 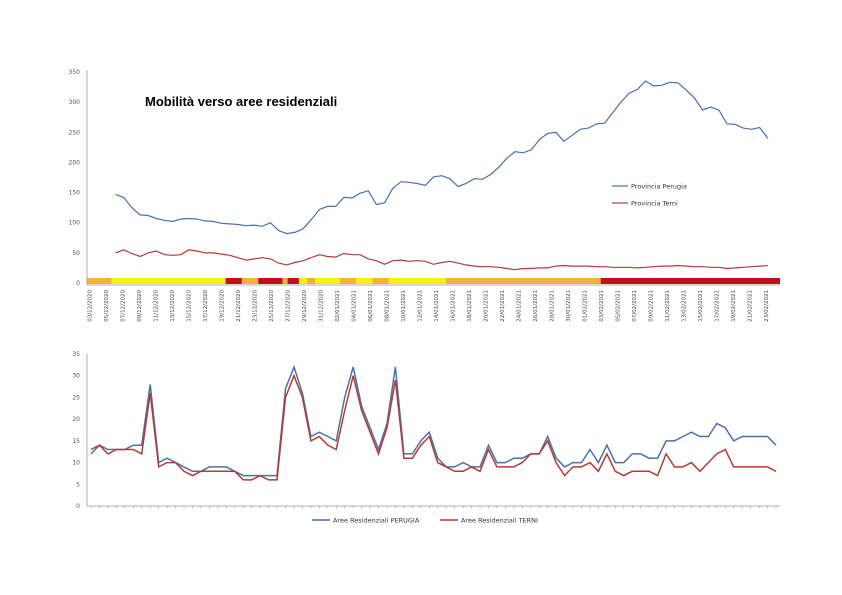 I want to click on top-legend: Provincia Perugia Provincia Terni, so click(x=649, y=195).